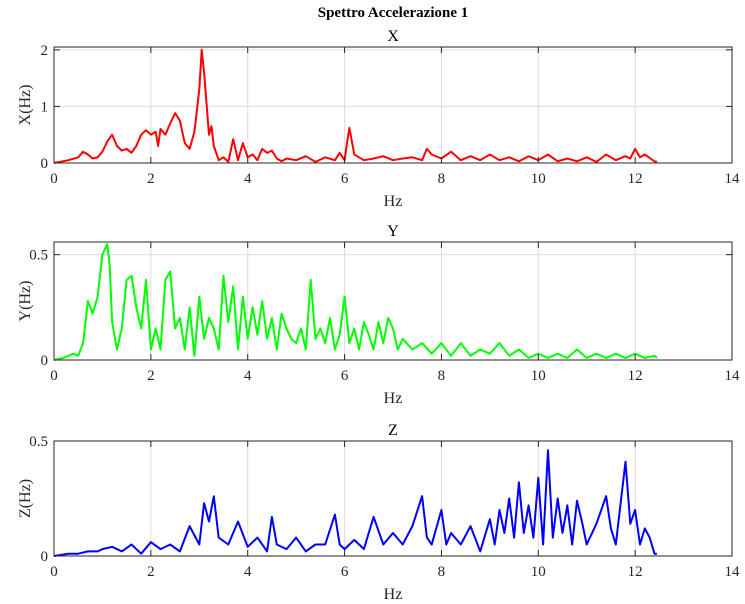 This screenshot has height=604, width=745. What do you see at coordinates (25, 498) in the screenshot?
I see `y-axis-label: Z(Hz)` at bounding box center [25, 498].